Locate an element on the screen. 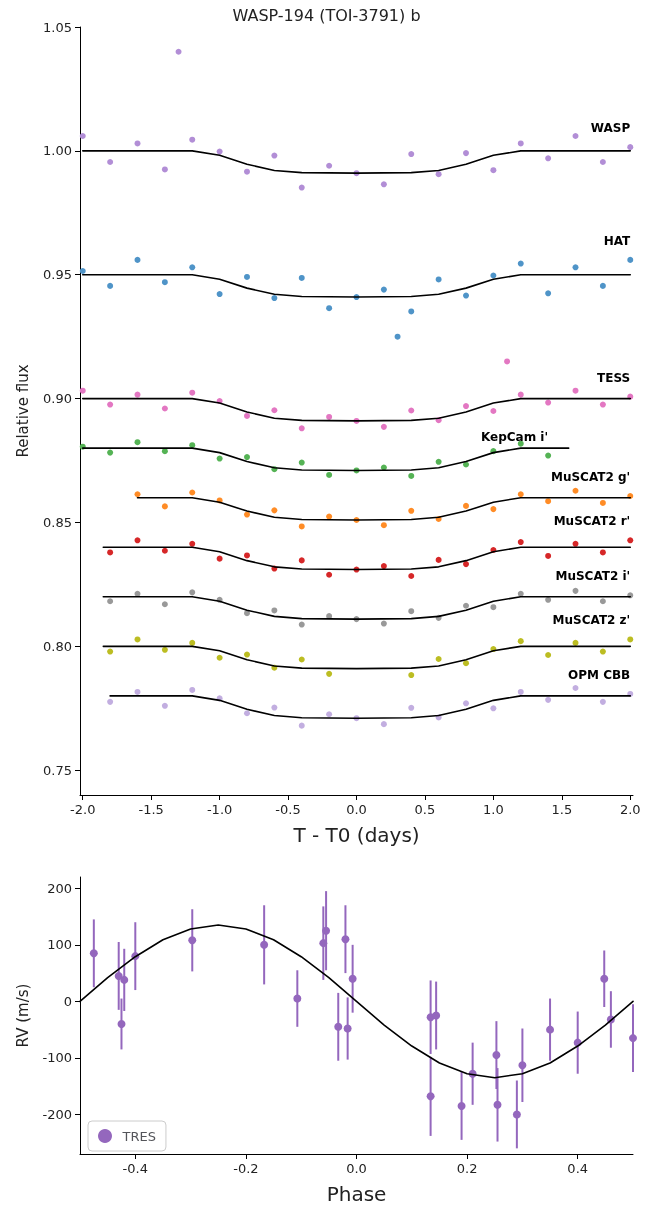  legend-label: TRES is located at coordinates (138, 1136).